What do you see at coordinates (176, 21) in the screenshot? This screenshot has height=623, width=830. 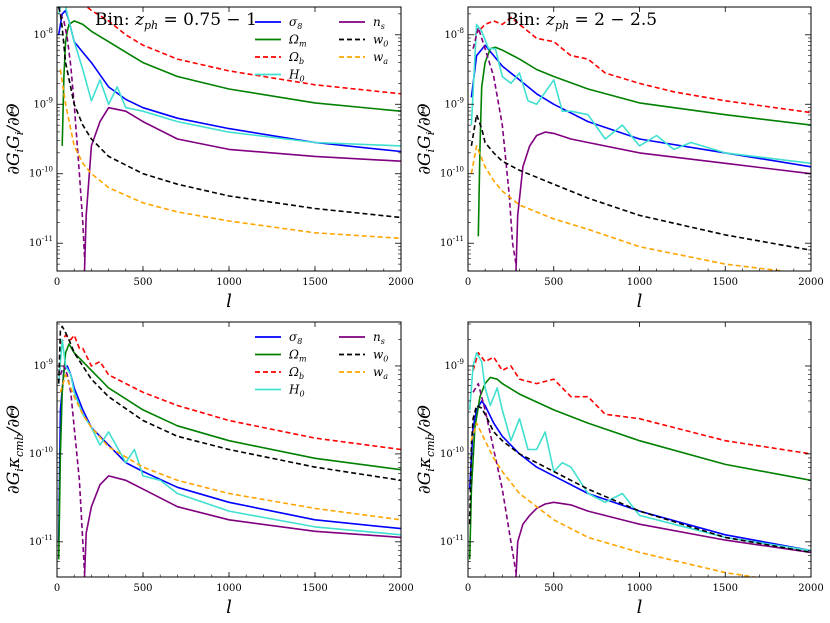 I see `bin-title: Bin: zph = 0.75 − 1` at bounding box center [176, 21].